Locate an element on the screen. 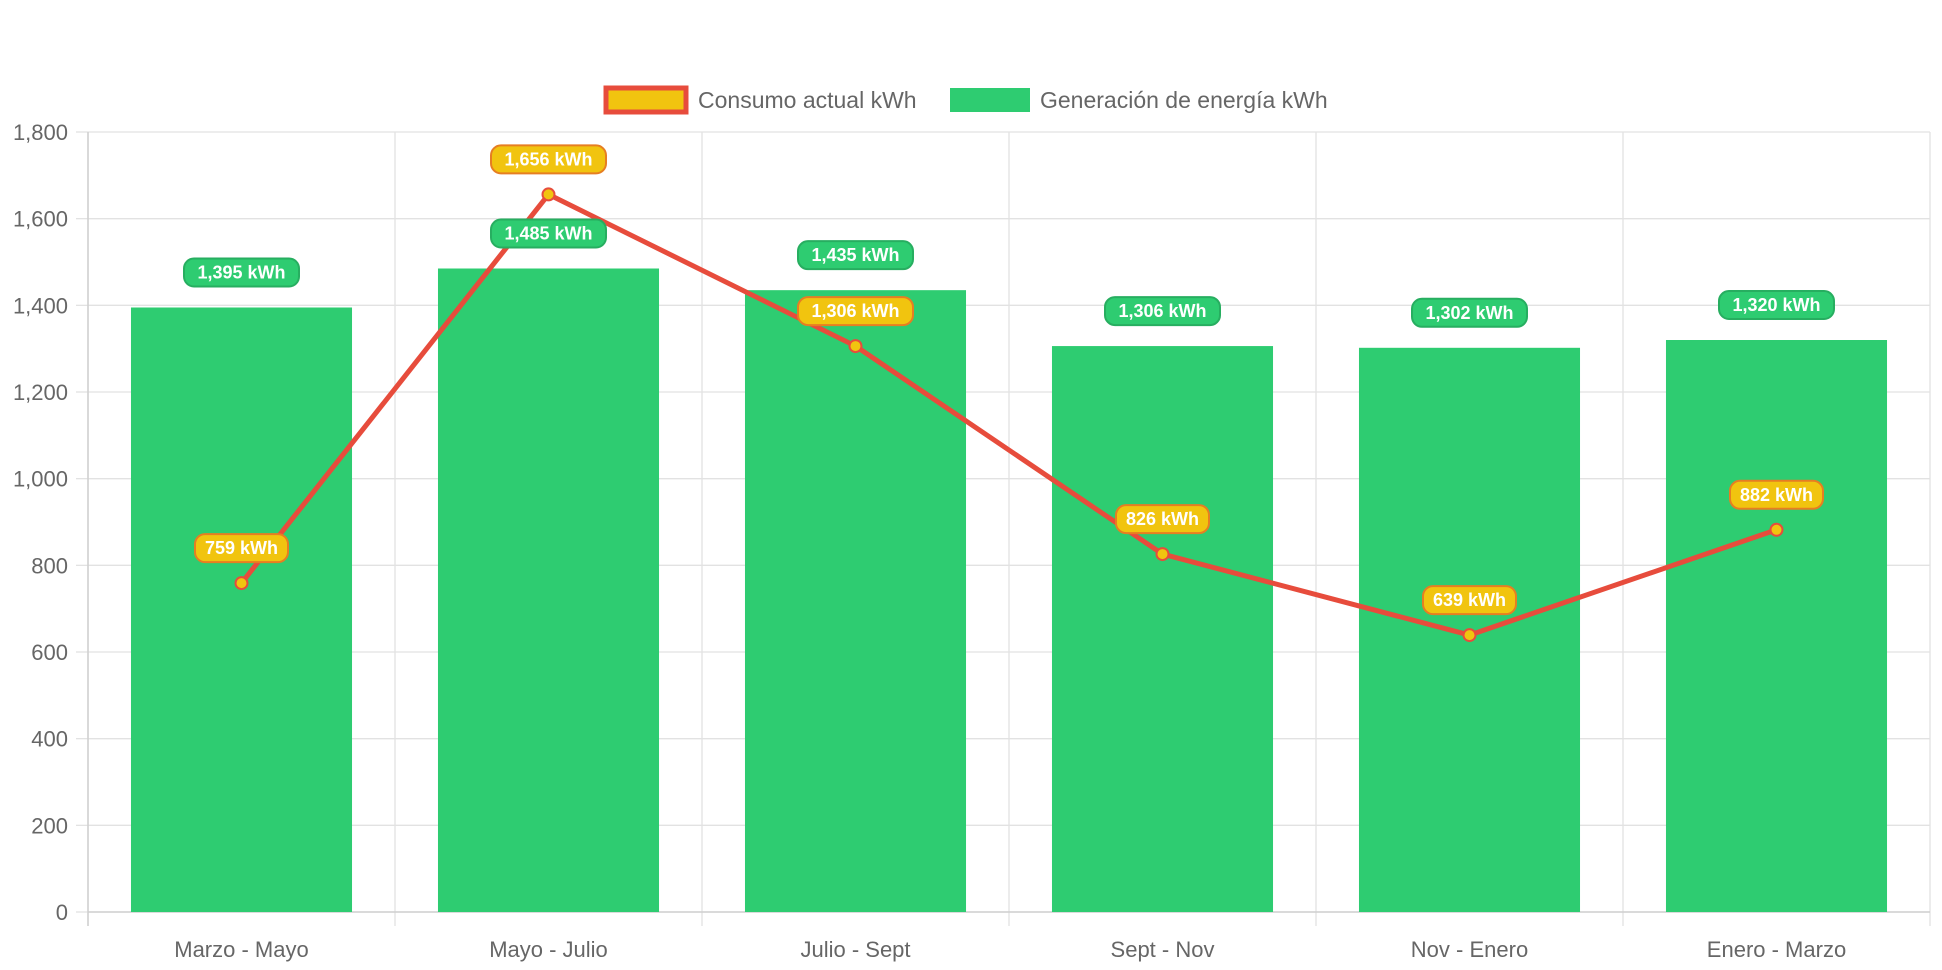 The image size is (1942, 970). bar-data-label: 1,302 kWh is located at coordinates (1469, 312).